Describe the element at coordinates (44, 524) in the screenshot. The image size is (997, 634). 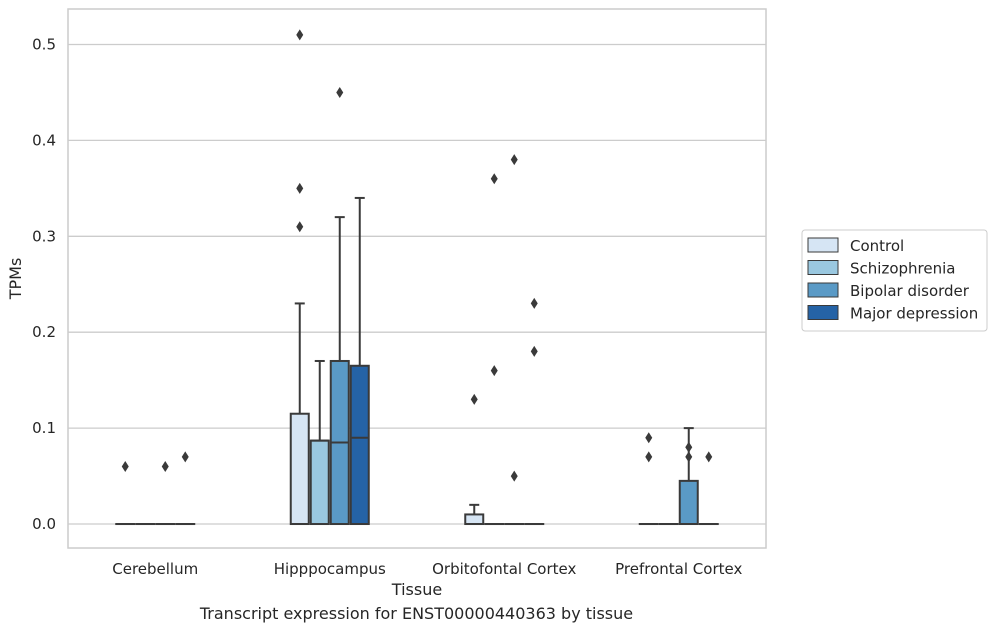
I see `y-tick-label: 0.0` at that location.